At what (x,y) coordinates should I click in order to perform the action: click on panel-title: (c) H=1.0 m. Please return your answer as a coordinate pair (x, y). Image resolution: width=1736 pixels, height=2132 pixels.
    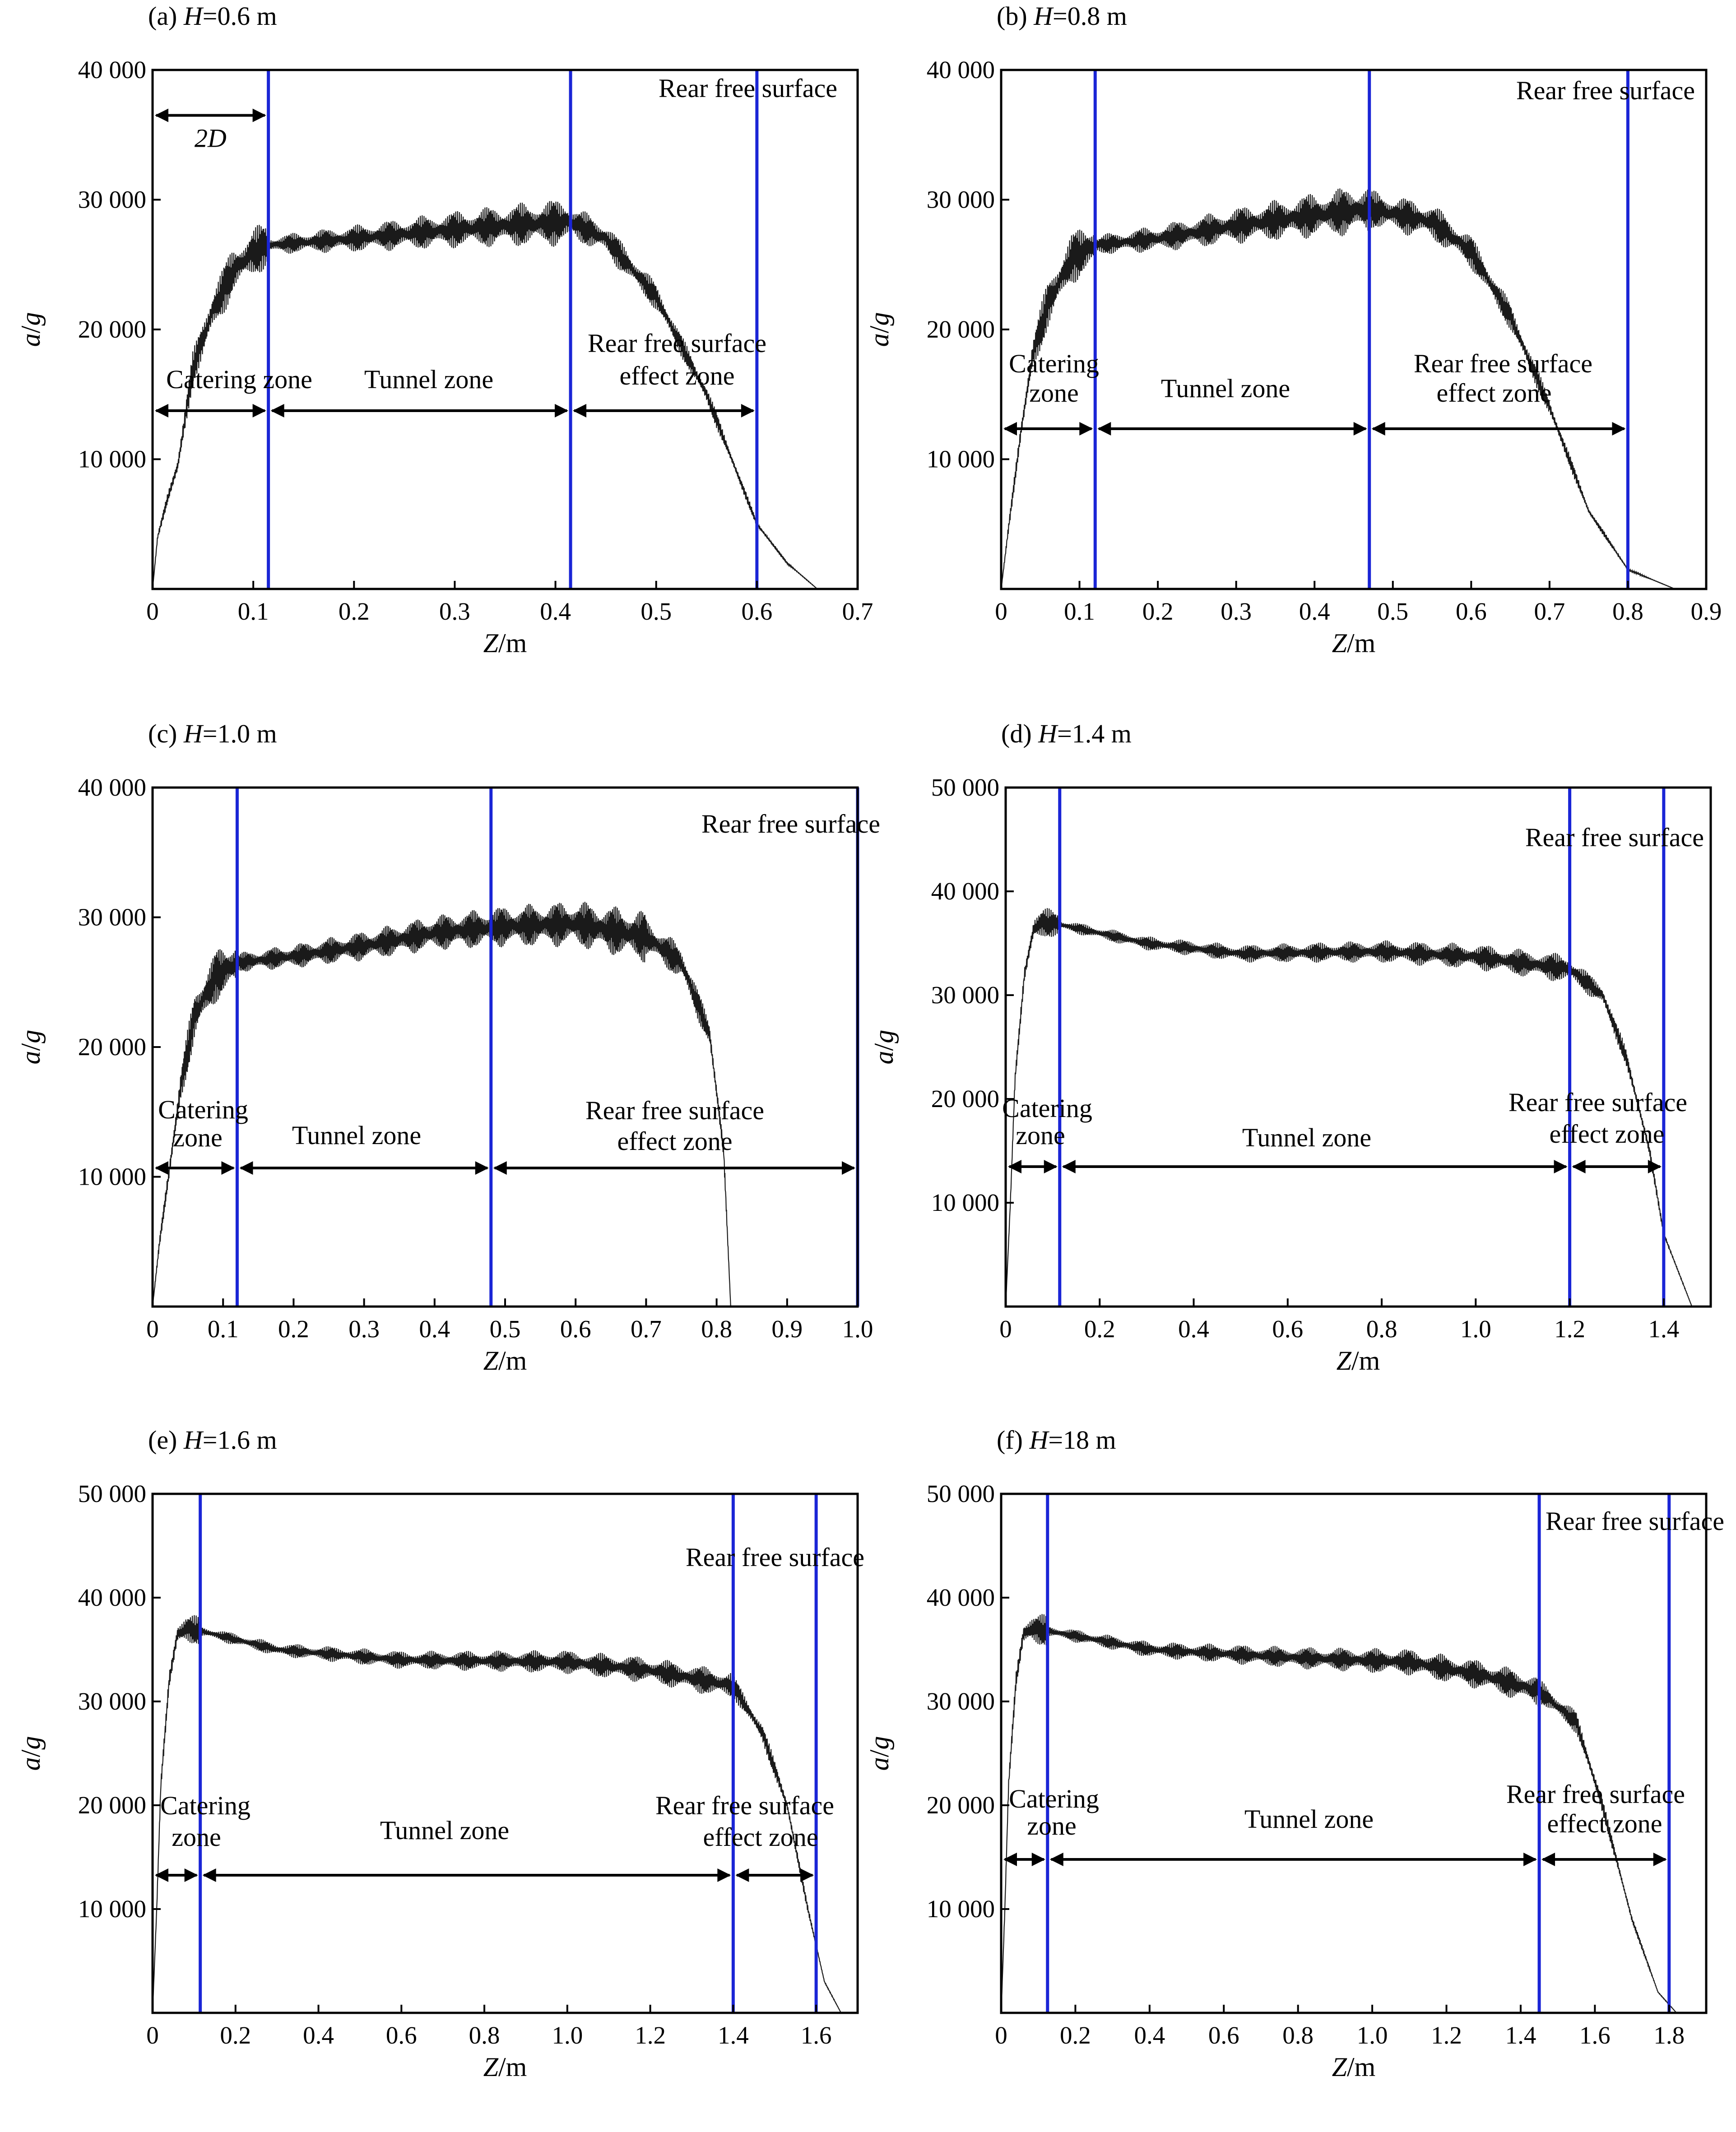
    Looking at the image, I should click on (213, 734).